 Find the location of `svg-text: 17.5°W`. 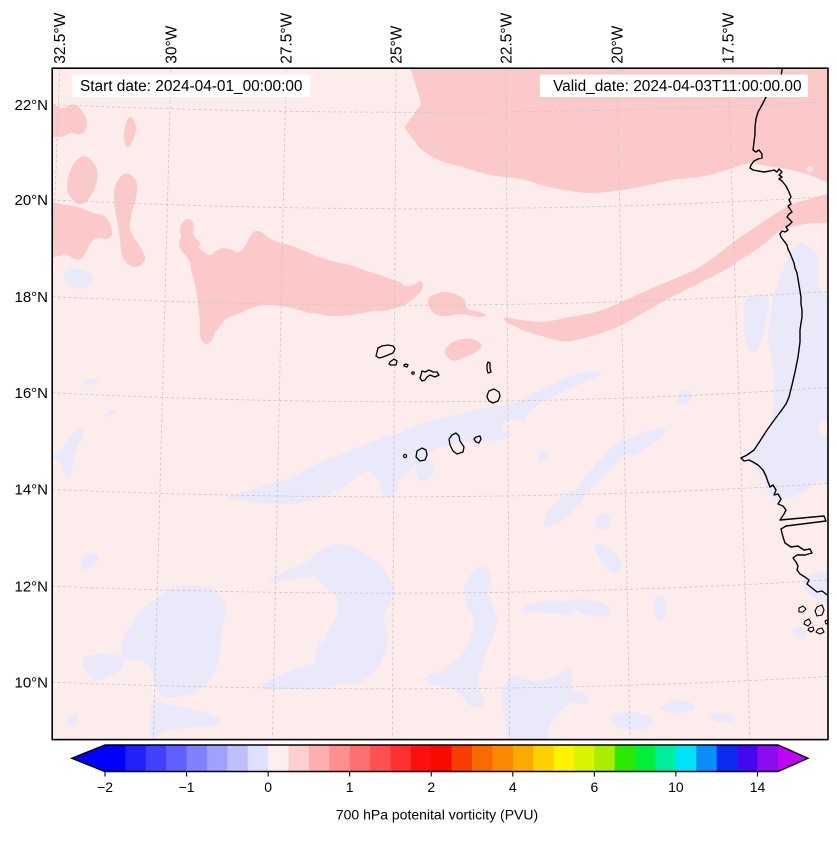

svg-text: 17.5°W is located at coordinates (728, 37).